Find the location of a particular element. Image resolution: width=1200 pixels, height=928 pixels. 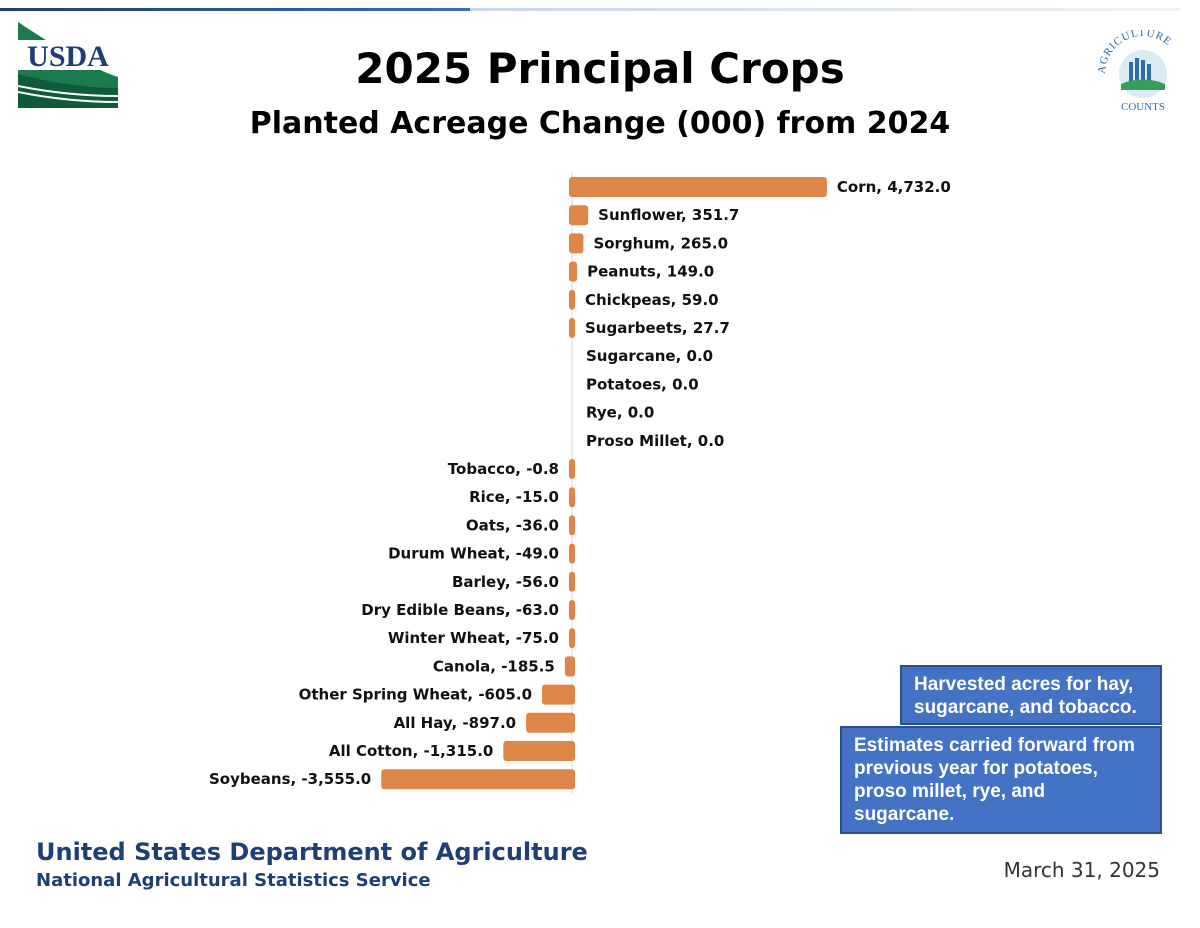

bar-label: Winter Wheat, -75.0 is located at coordinates (473, 638).